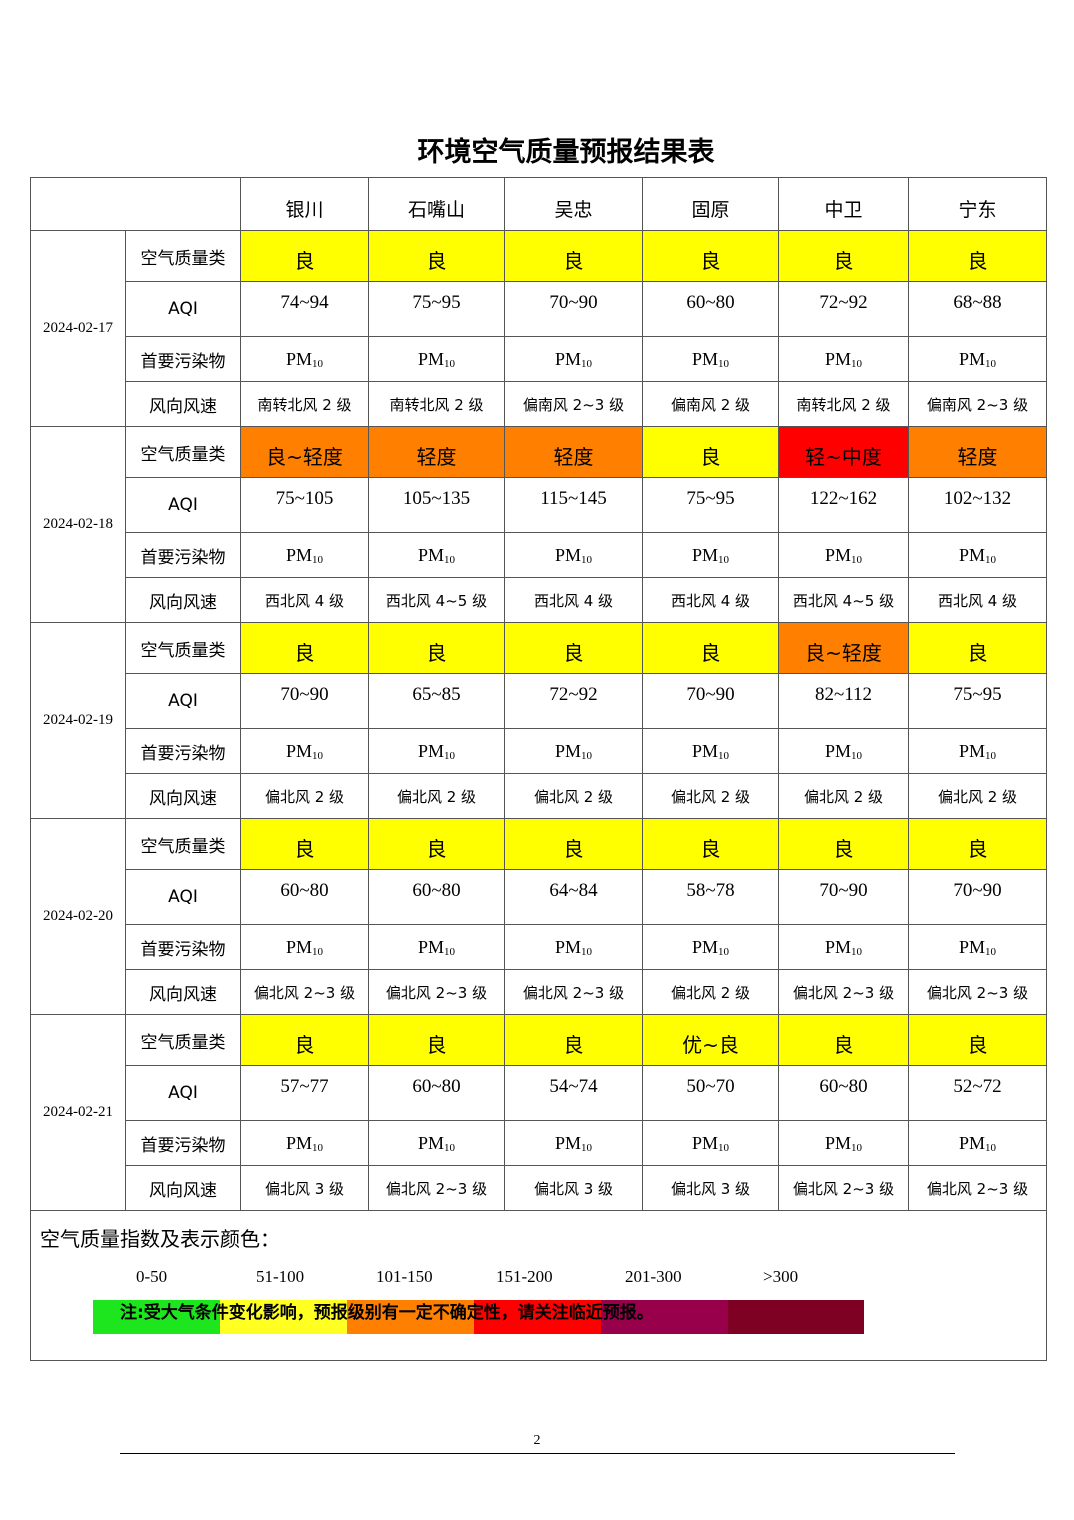 The height and width of the screenshot is (1520, 1074). Describe the element at coordinates (524, 1276) in the screenshot. I see `legend-range: 151-200` at that location.